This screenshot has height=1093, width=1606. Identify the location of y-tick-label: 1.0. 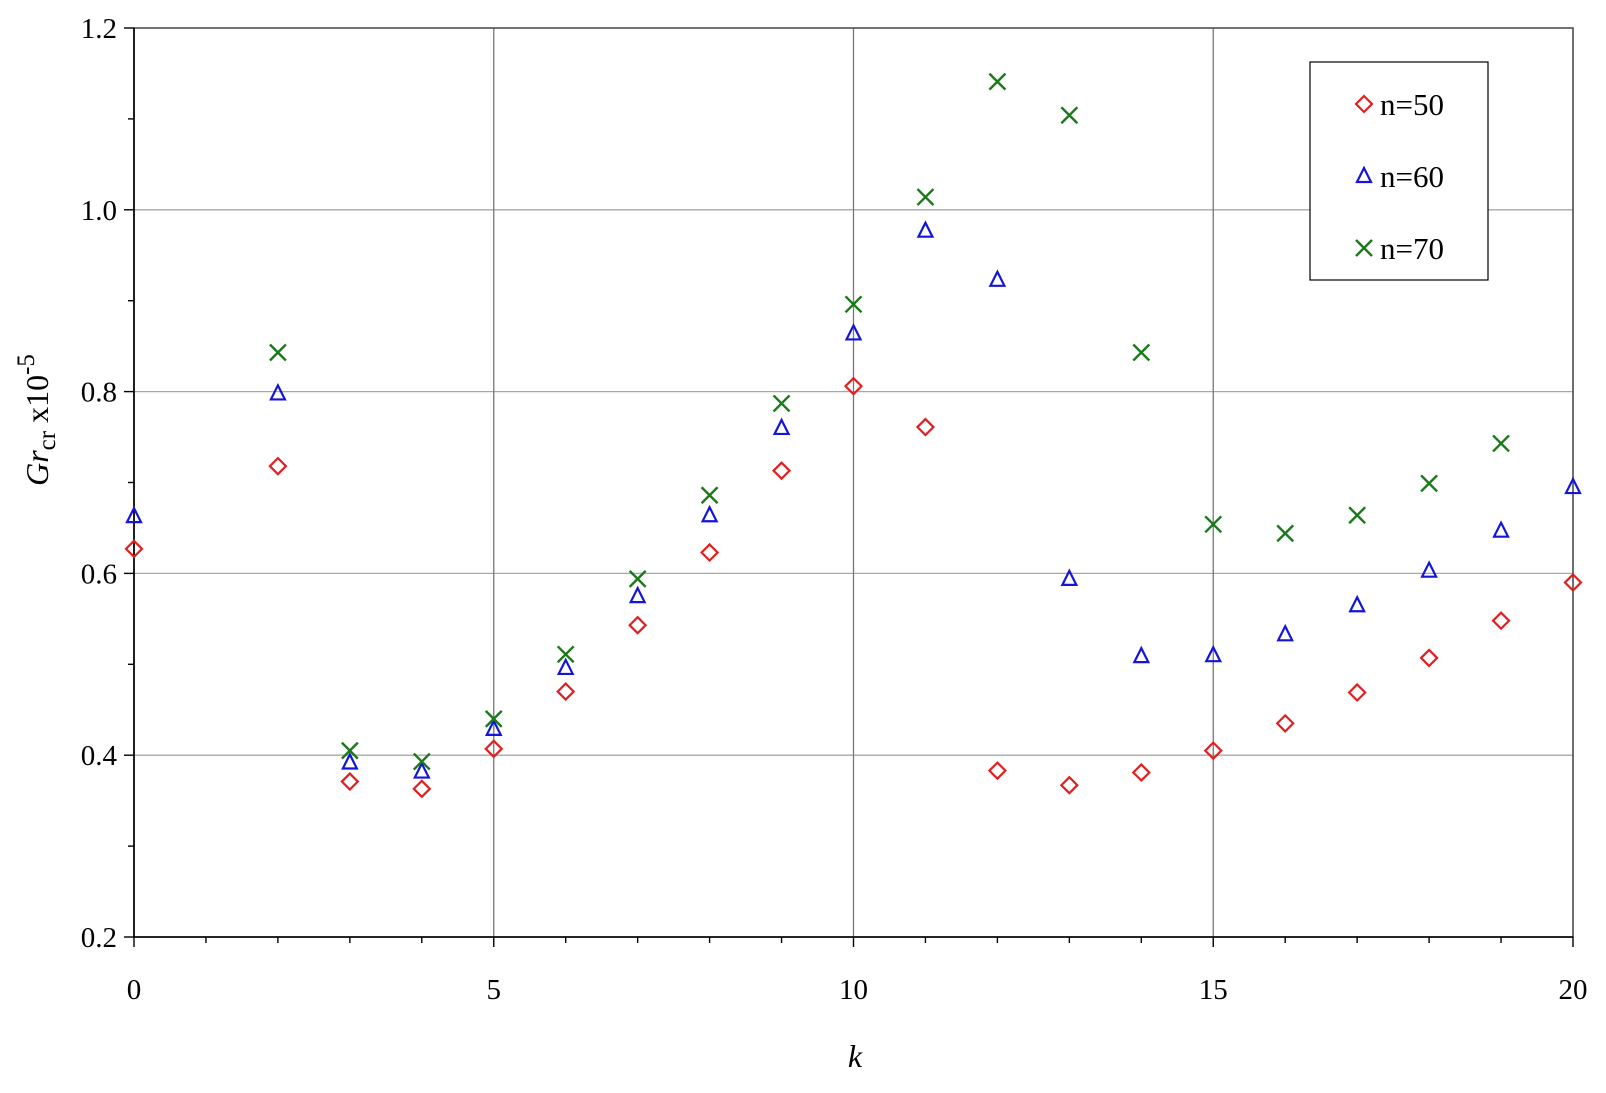
(99, 211).